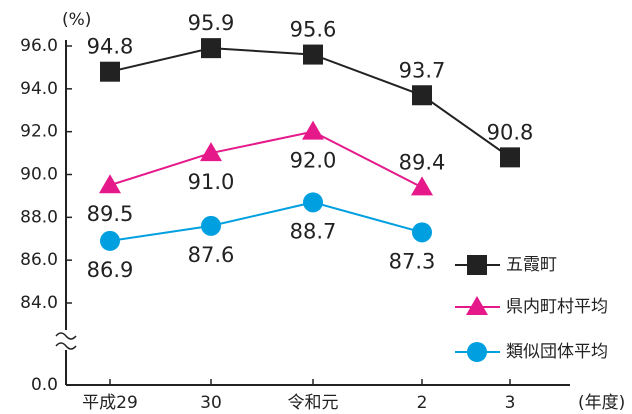 This screenshot has height=414, width=632. Describe the element at coordinates (211, 23) in the screenshot. I see `data-label: 95.9` at that location.